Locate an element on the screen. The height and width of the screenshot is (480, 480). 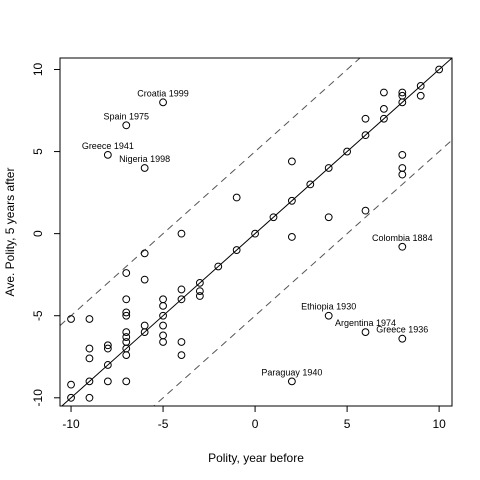
point-annotation: Paraguay 1940 is located at coordinates (291, 372).